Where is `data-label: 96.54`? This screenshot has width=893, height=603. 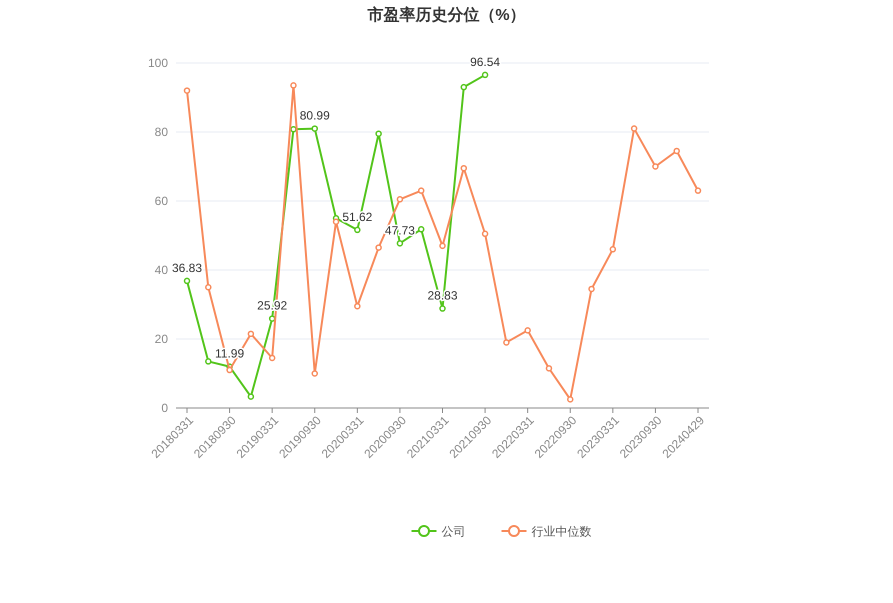
data-label: 96.54 is located at coordinates (485, 61).